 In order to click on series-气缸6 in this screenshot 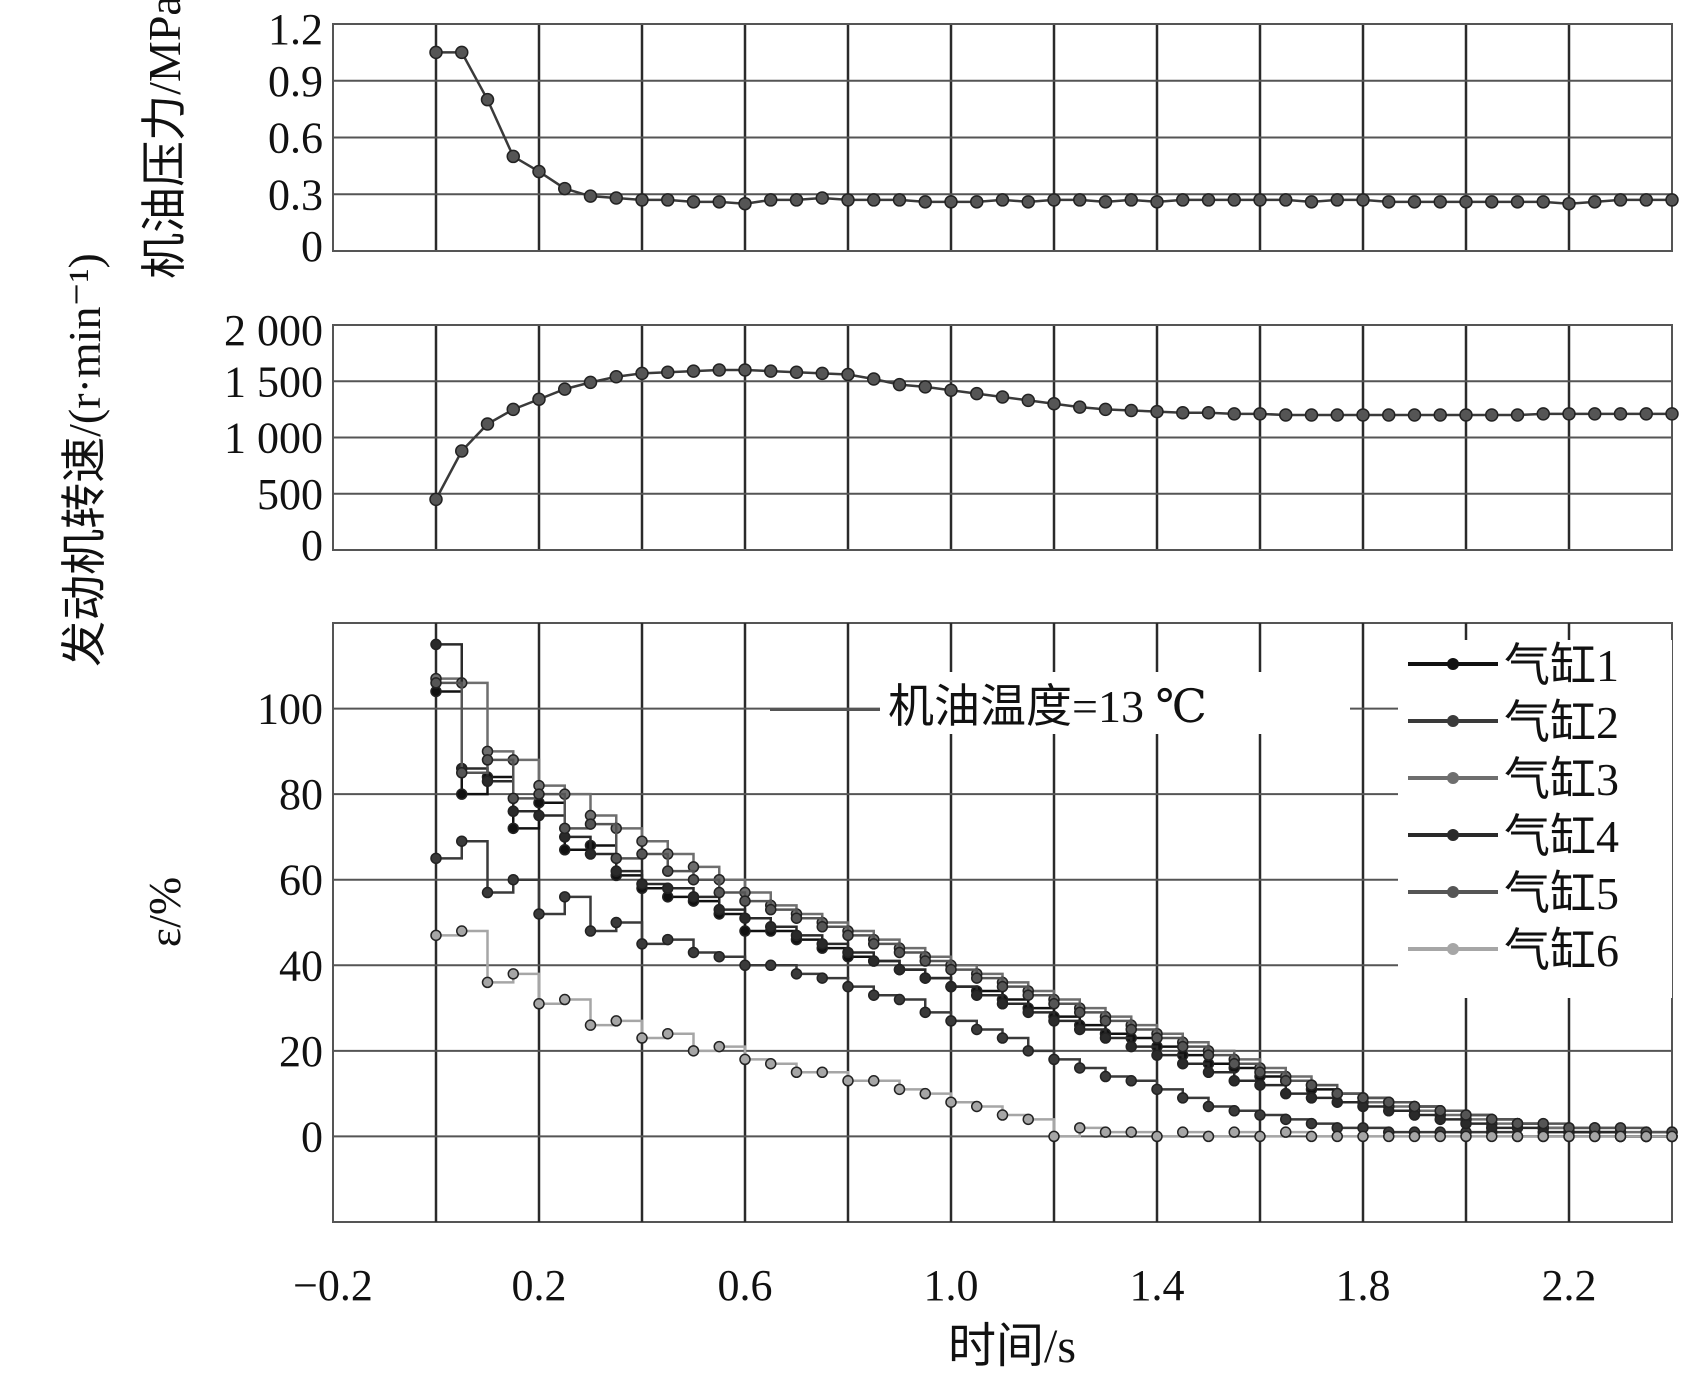, I will do `click(1054, 1034)`.